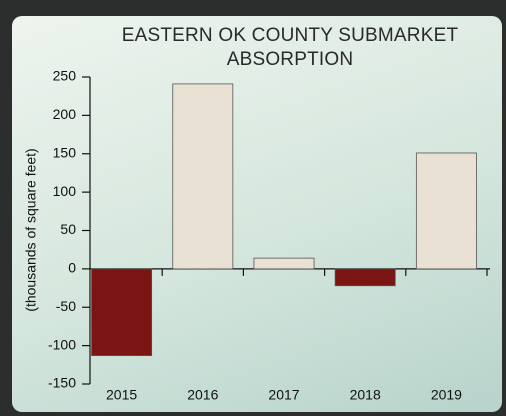  What do you see at coordinates (62, 344) in the screenshot?
I see `y-tick-label: -100` at bounding box center [62, 344].